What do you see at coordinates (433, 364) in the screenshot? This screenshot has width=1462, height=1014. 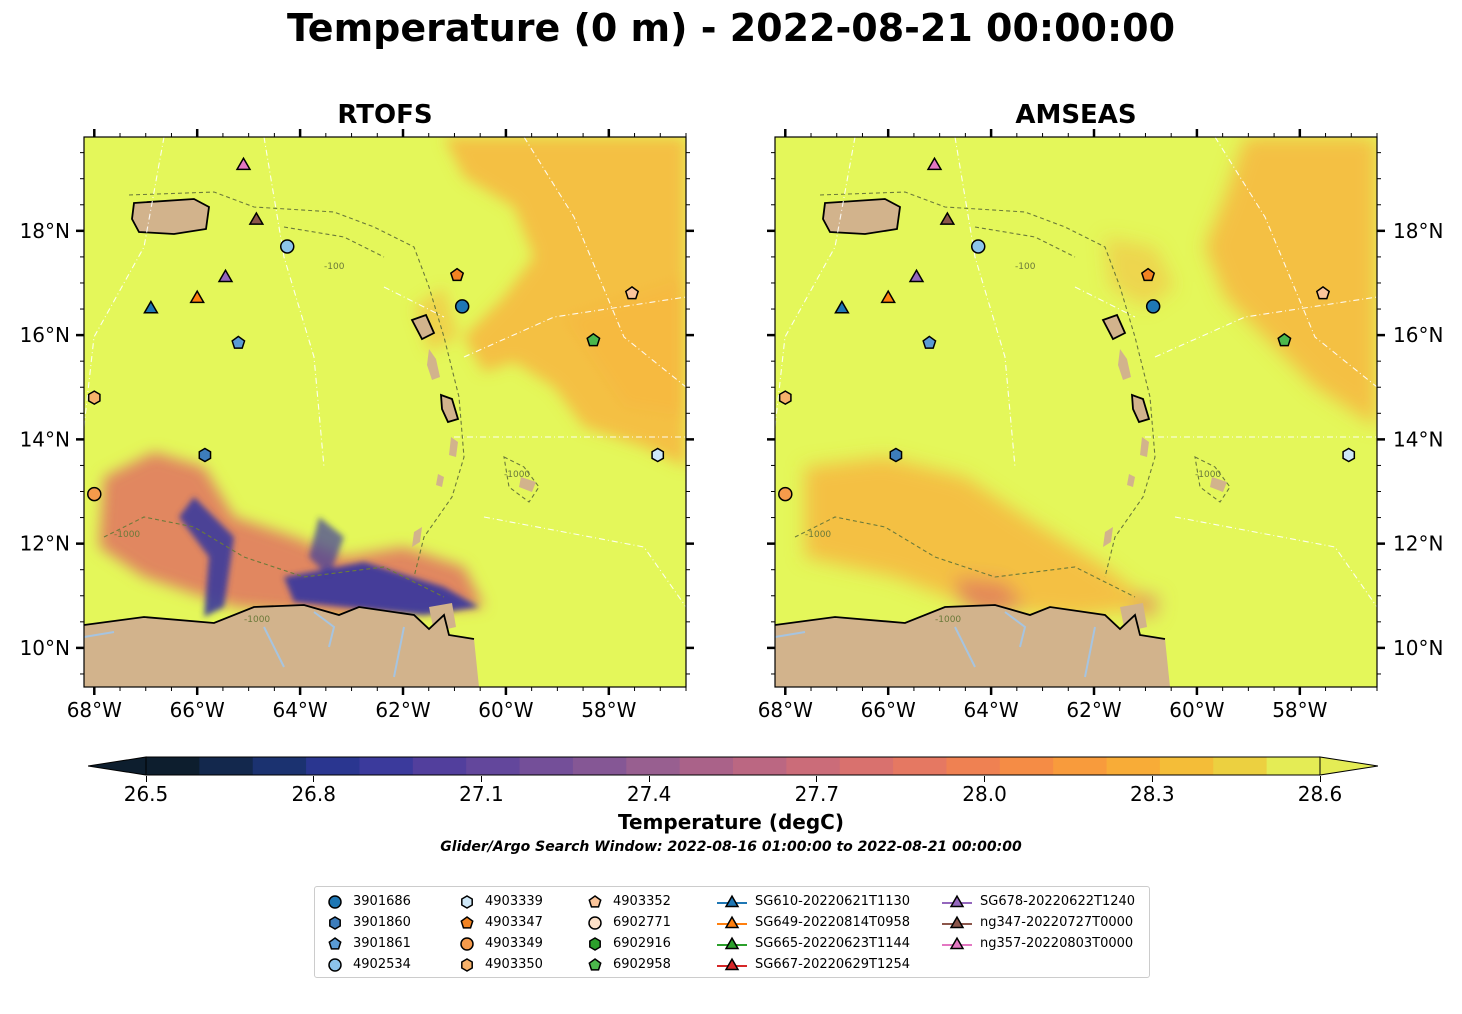 I see `dominica-landmass` at bounding box center [433, 364].